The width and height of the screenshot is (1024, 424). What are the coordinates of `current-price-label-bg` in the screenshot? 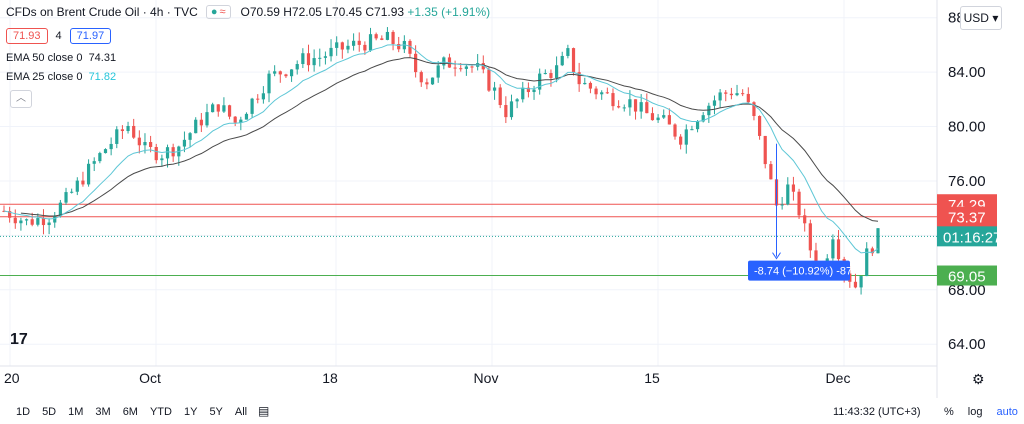 It's located at (967, 236).